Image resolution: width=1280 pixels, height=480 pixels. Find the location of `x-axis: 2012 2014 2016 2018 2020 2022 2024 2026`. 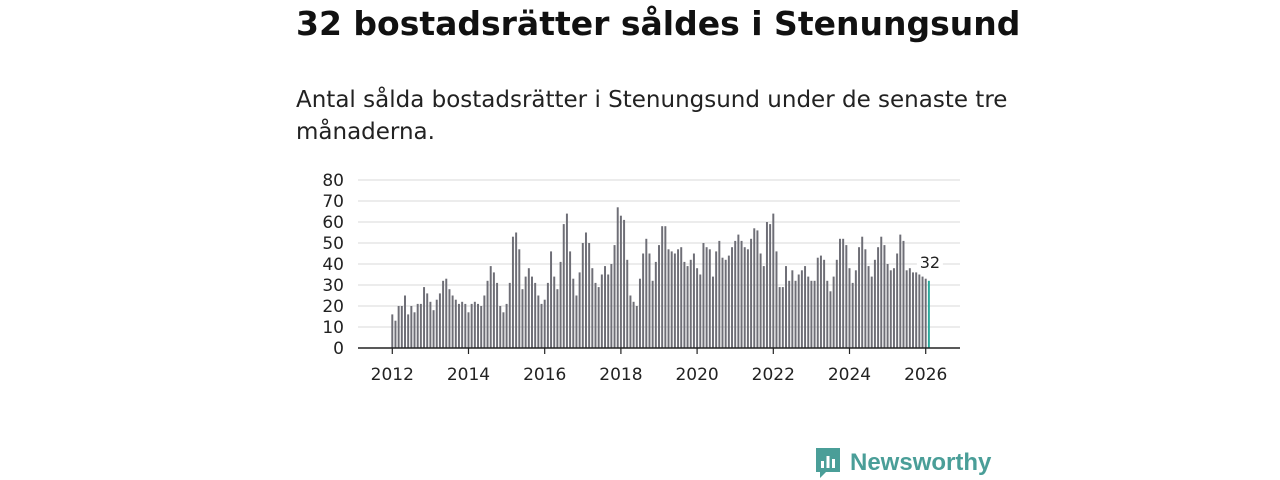

x-axis: 2012 2014 2016 2018 2020 2022 2024 2026 is located at coordinates (659, 366).